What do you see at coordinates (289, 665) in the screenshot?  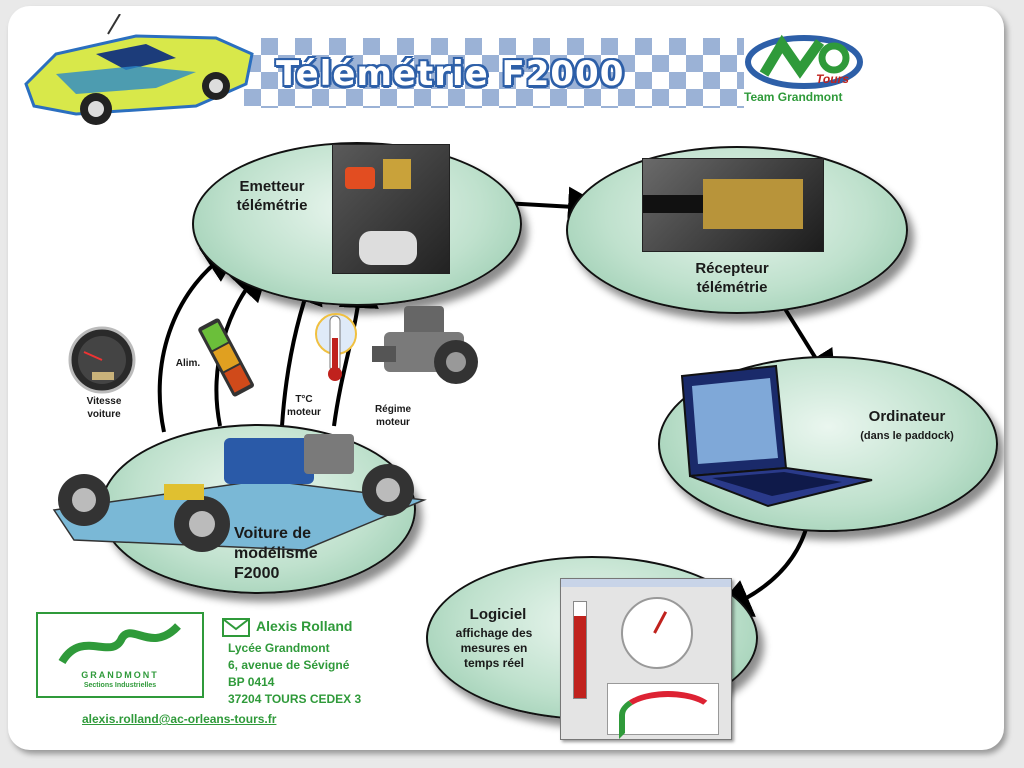 I see `address-line: 6, avenue de Sévigné` at bounding box center [289, 665].